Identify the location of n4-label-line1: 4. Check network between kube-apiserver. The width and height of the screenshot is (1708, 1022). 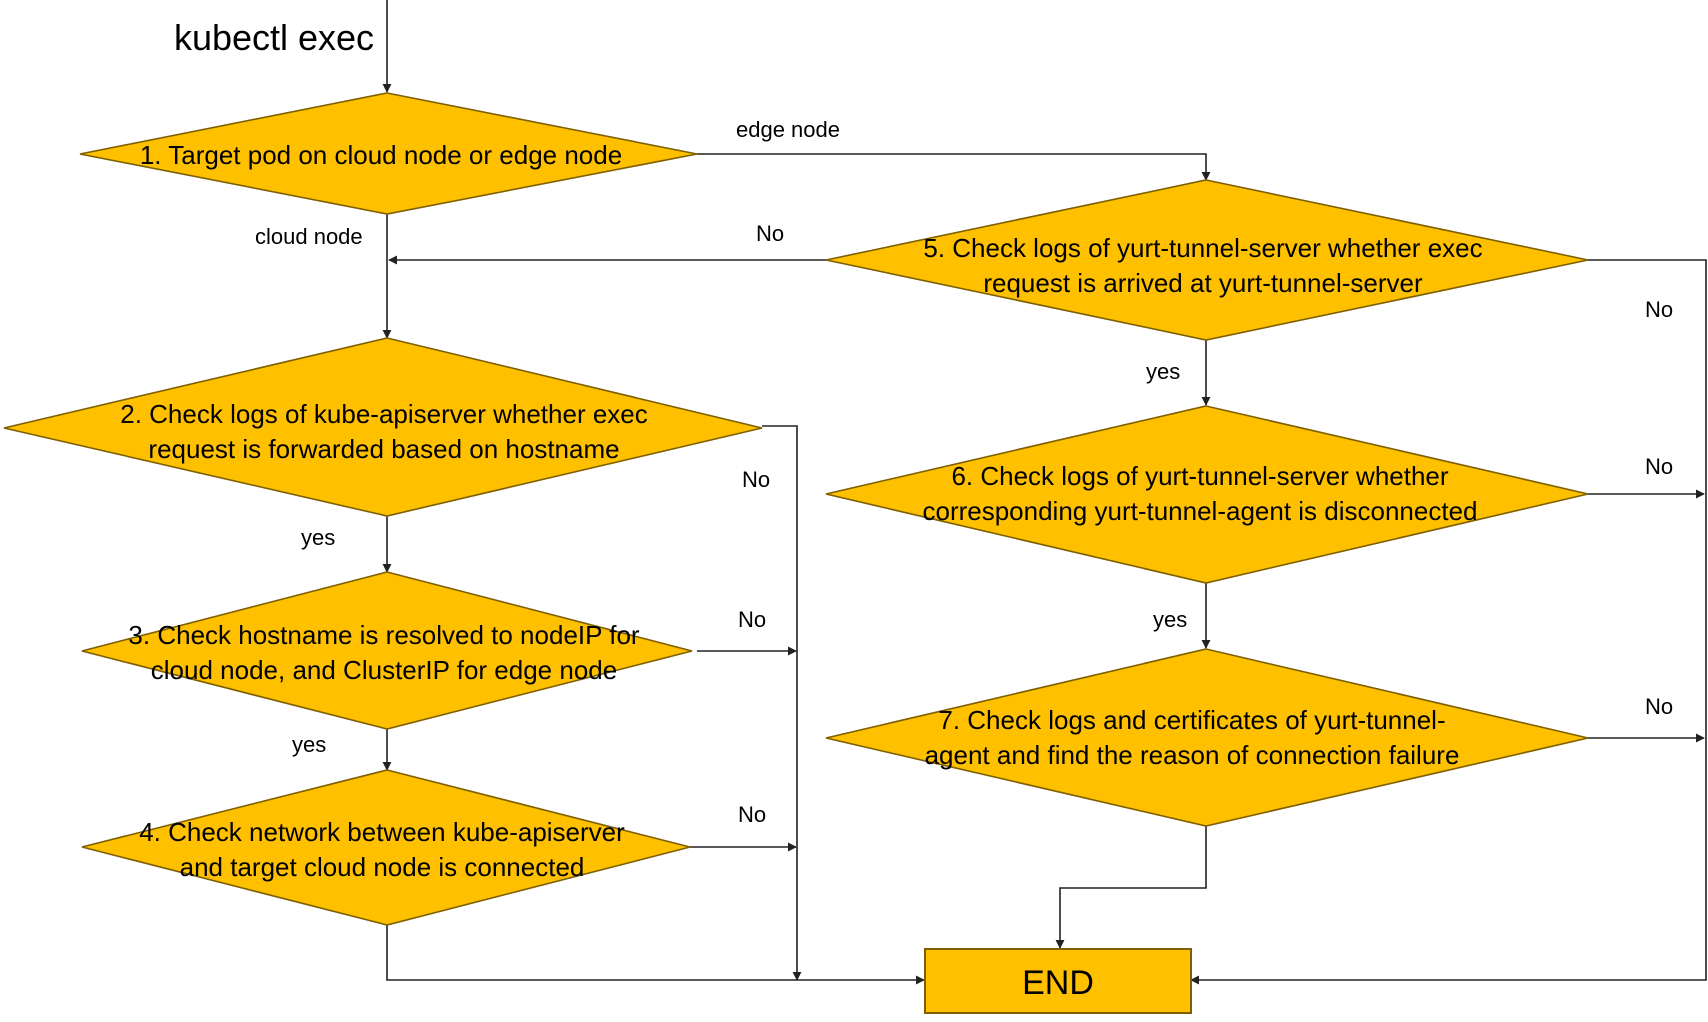
(382, 832).